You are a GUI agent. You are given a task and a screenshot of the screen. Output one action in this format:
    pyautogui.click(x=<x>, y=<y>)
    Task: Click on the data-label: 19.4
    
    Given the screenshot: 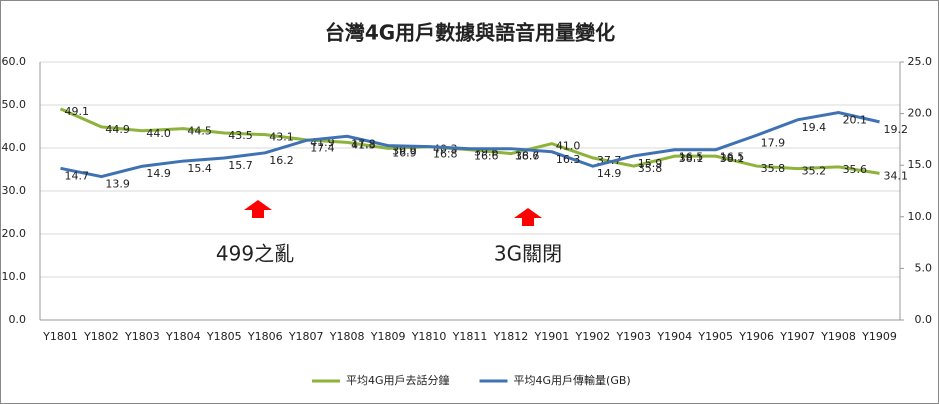 What is the action you would take?
    pyautogui.click(x=814, y=127)
    